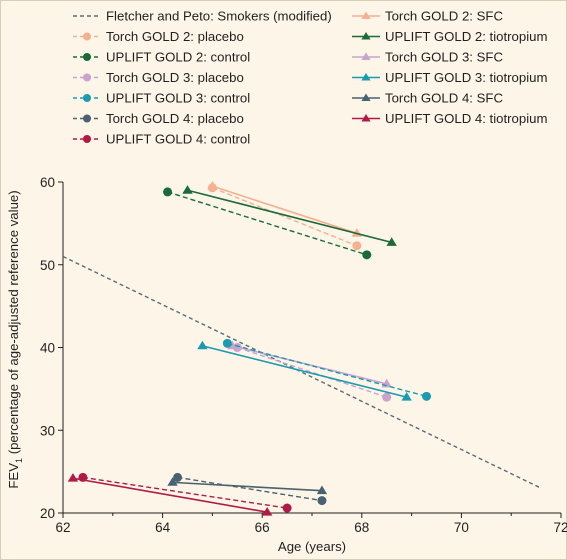  What do you see at coordinates (178, 139) in the screenshot?
I see `legend-label: UPLIFT GOLD 4: control` at bounding box center [178, 139].